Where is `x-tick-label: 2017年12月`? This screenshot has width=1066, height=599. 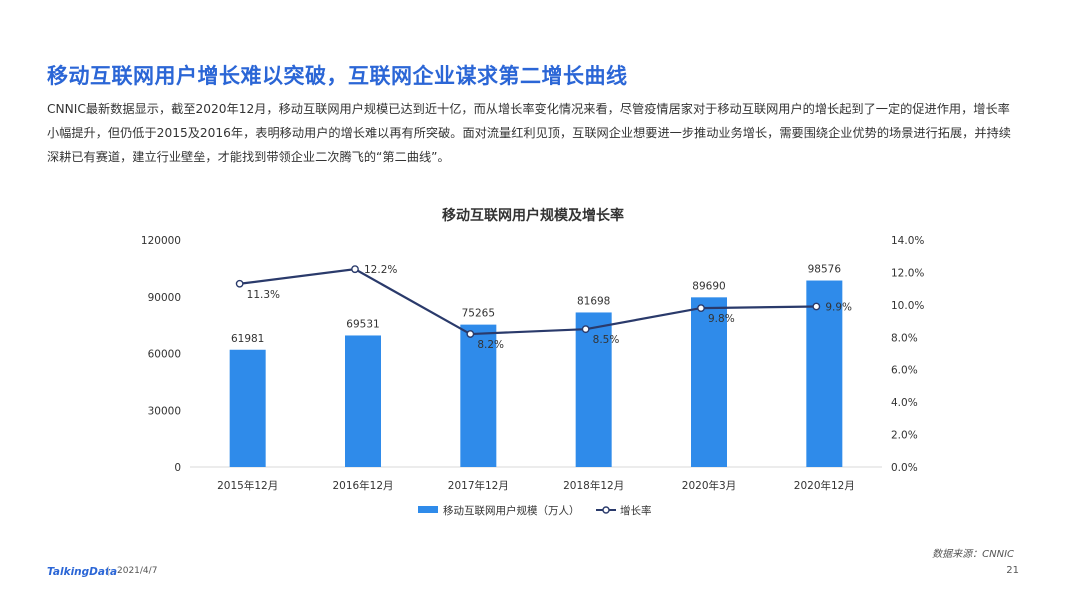 x-tick-label: 2017年12月 is located at coordinates (478, 485).